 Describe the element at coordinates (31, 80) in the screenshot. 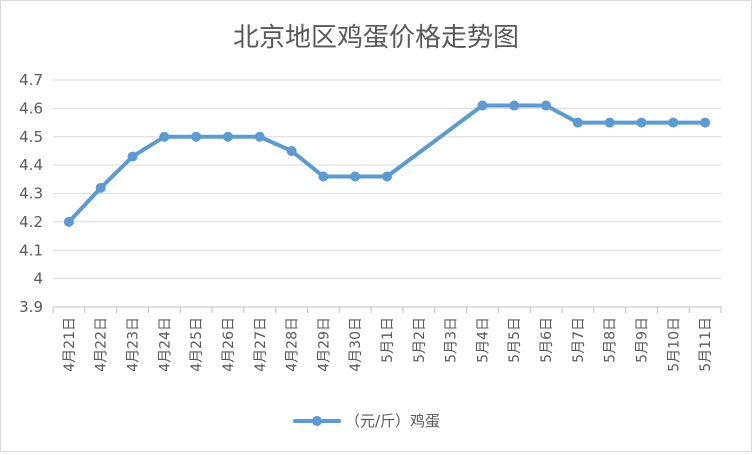

I see `y-tick-label: 4.7` at that location.